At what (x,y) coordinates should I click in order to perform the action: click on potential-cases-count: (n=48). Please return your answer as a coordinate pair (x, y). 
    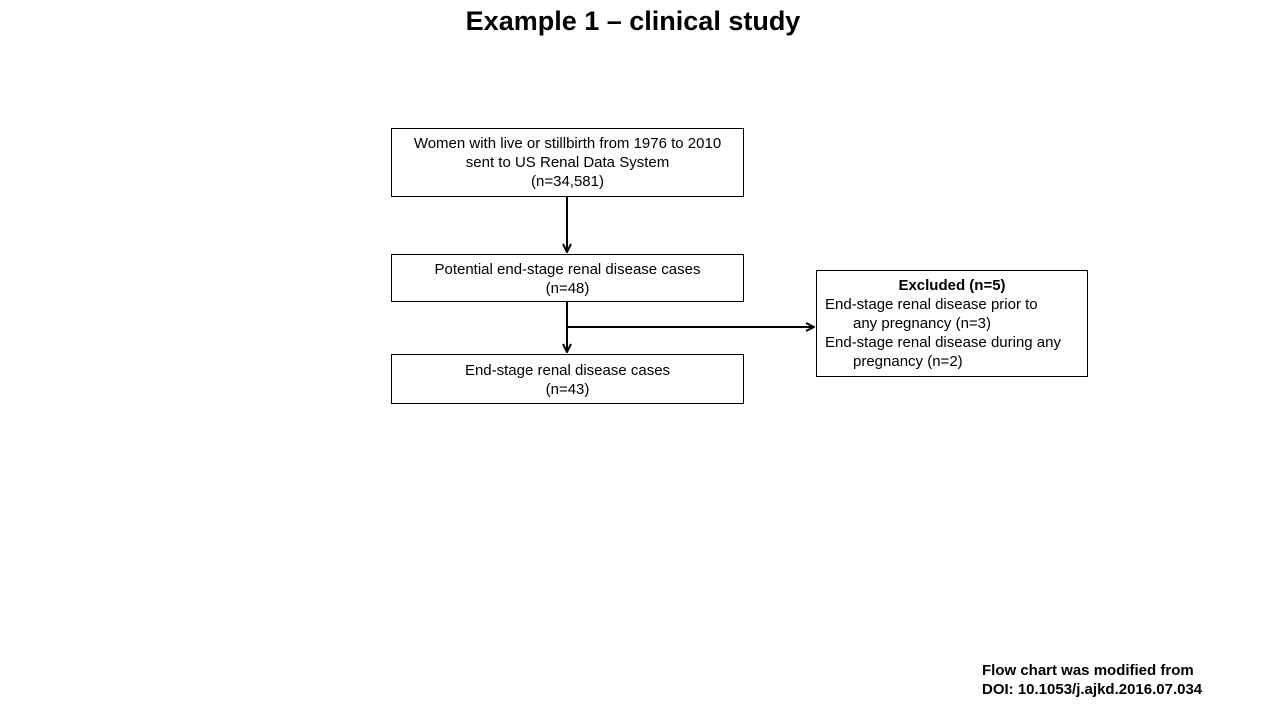
    Looking at the image, I should click on (567, 288).